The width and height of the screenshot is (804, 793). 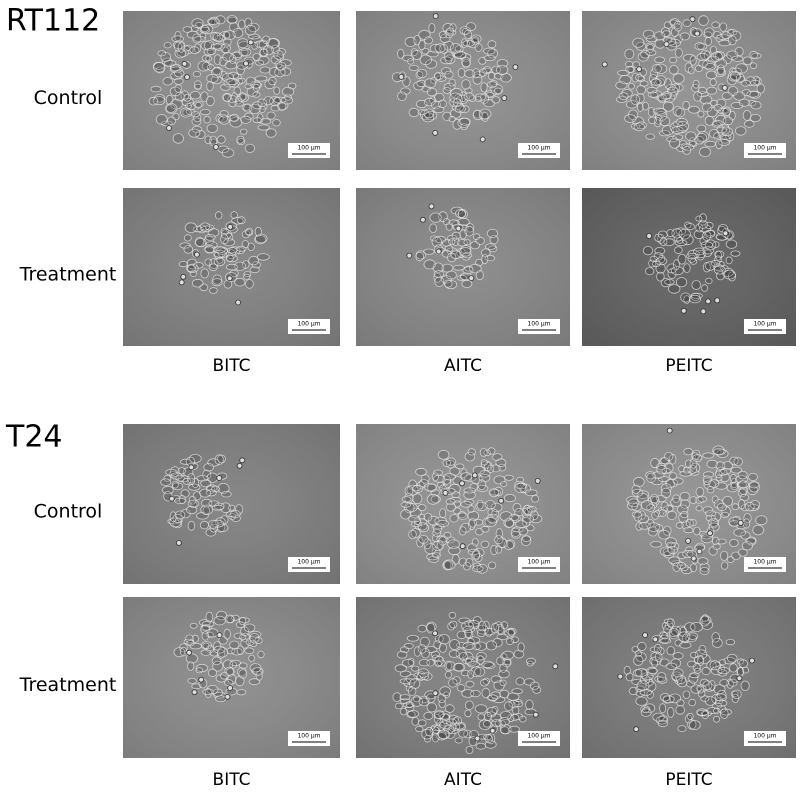 What do you see at coordinates (463, 90) in the screenshot?
I see `micrograph: 100 µm` at bounding box center [463, 90].